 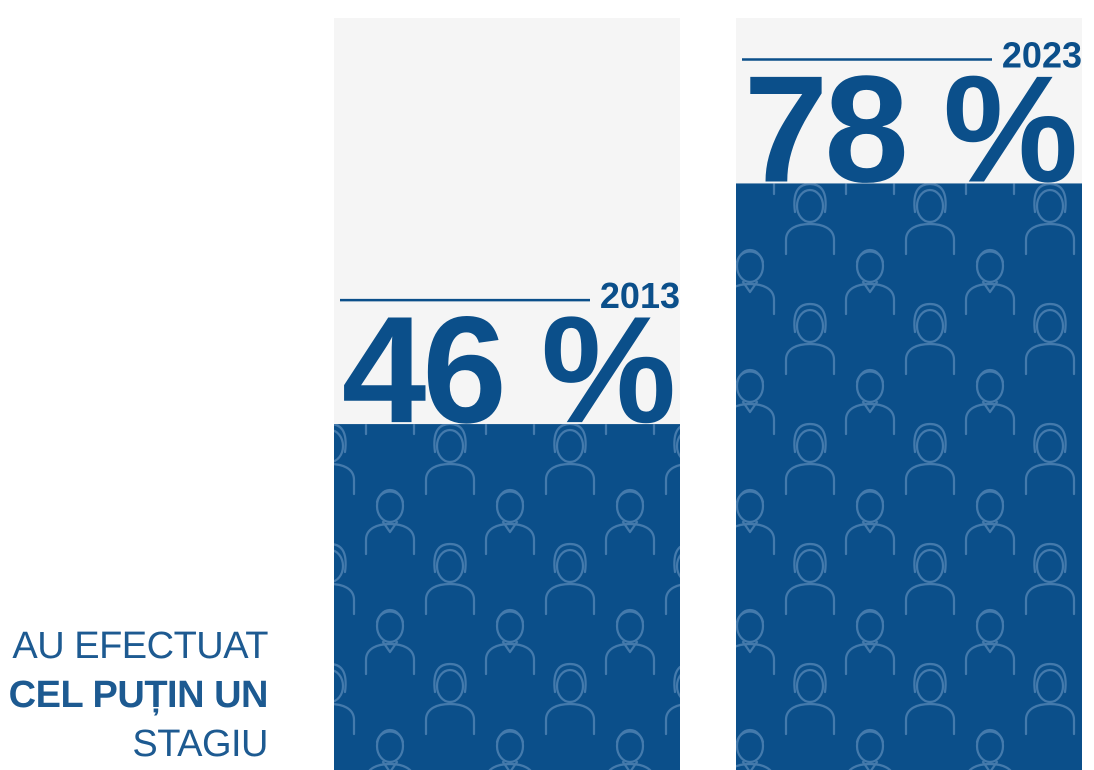 What do you see at coordinates (140, 646) in the screenshot?
I see `caption-line-1: AU EFECTUAT` at bounding box center [140, 646].